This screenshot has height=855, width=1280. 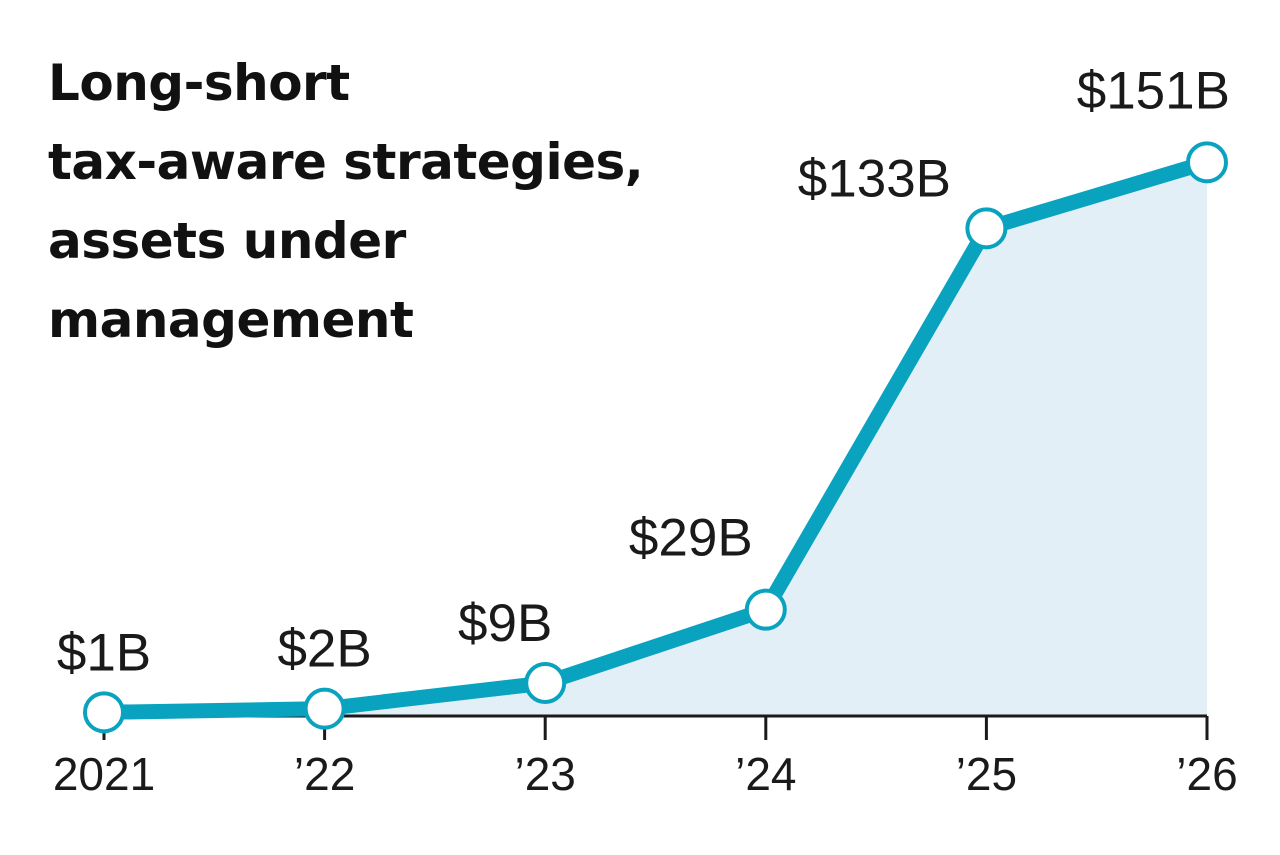 What do you see at coordinates (227, 241) in the screenshot?
I see `chart-title-line-3: assets under` at bounding box center [227, 241].